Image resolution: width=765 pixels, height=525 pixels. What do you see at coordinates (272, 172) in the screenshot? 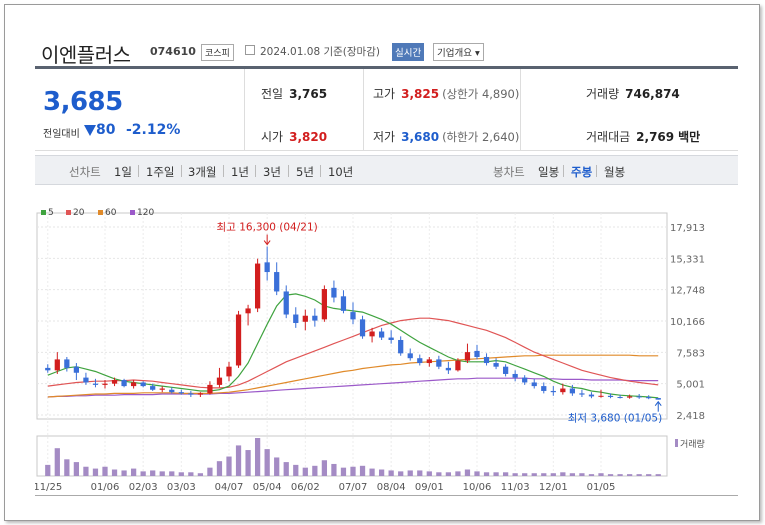
I see `tab-3y: 3년` at bounding box center [272, 172].